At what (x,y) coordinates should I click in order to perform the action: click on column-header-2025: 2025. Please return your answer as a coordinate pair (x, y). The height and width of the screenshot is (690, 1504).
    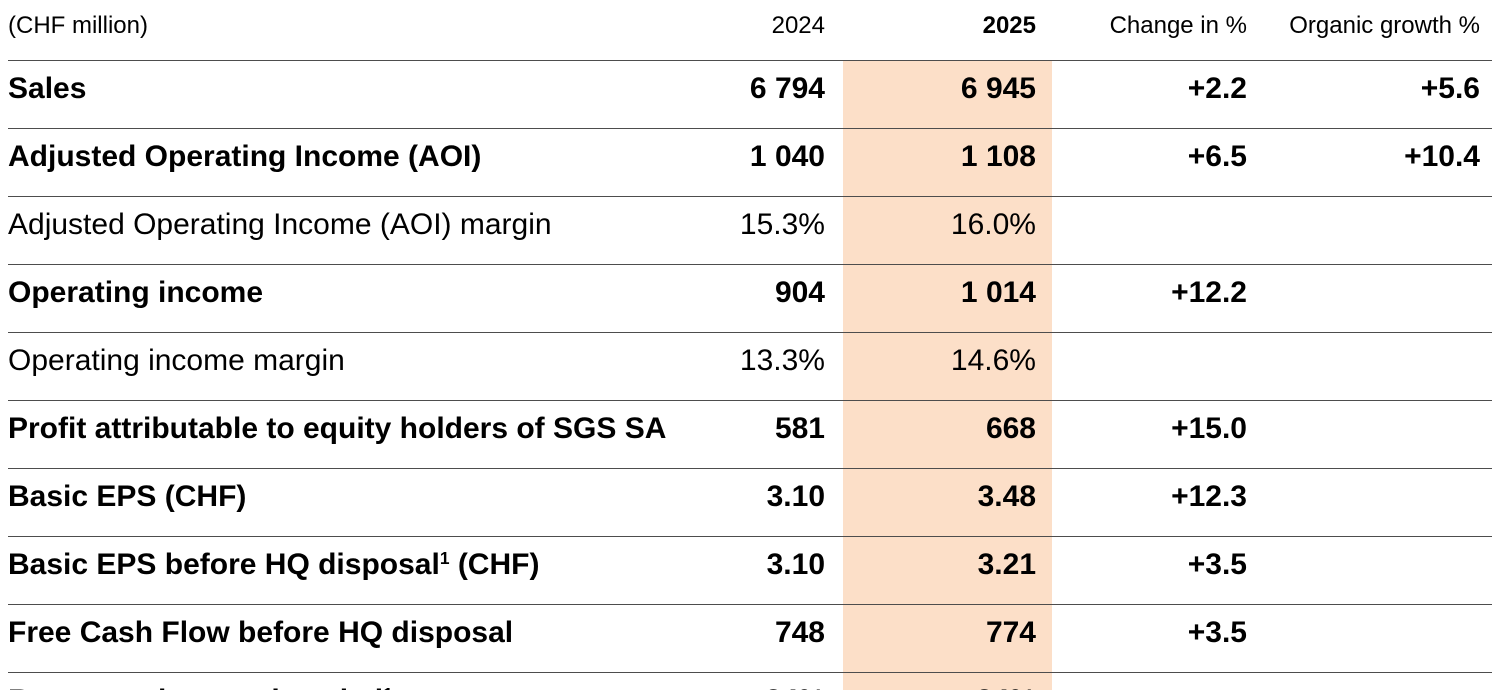
    Looking at the image, I should click on (1009, 25).